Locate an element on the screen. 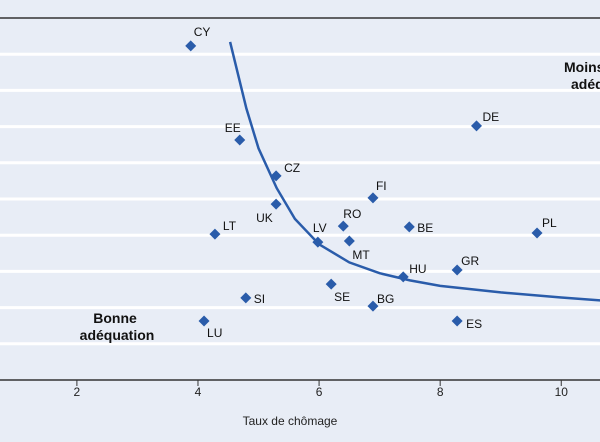 The width and height of the screenshot is (600, 442). point-label-si: SI is located at coordinates (259, 299).